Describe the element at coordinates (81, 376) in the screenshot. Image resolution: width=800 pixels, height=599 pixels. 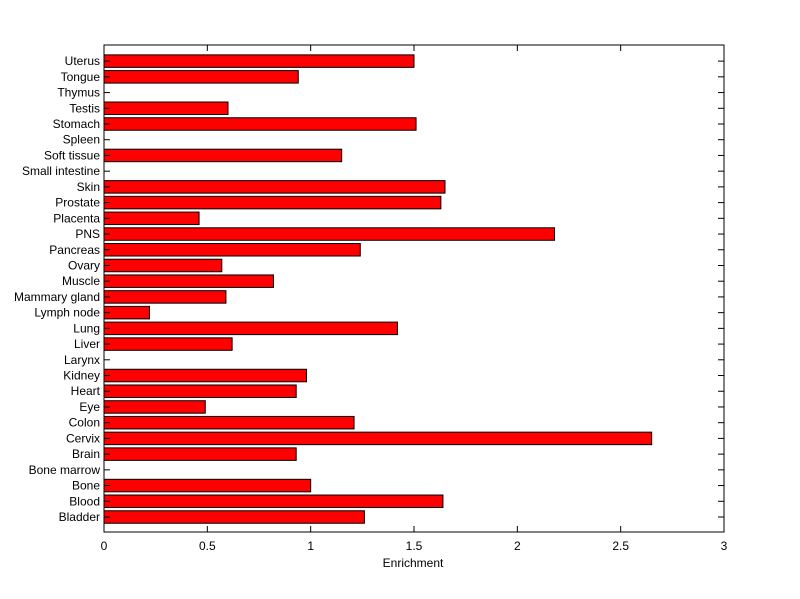
I see `y-tick-label: Kidney` at that location.